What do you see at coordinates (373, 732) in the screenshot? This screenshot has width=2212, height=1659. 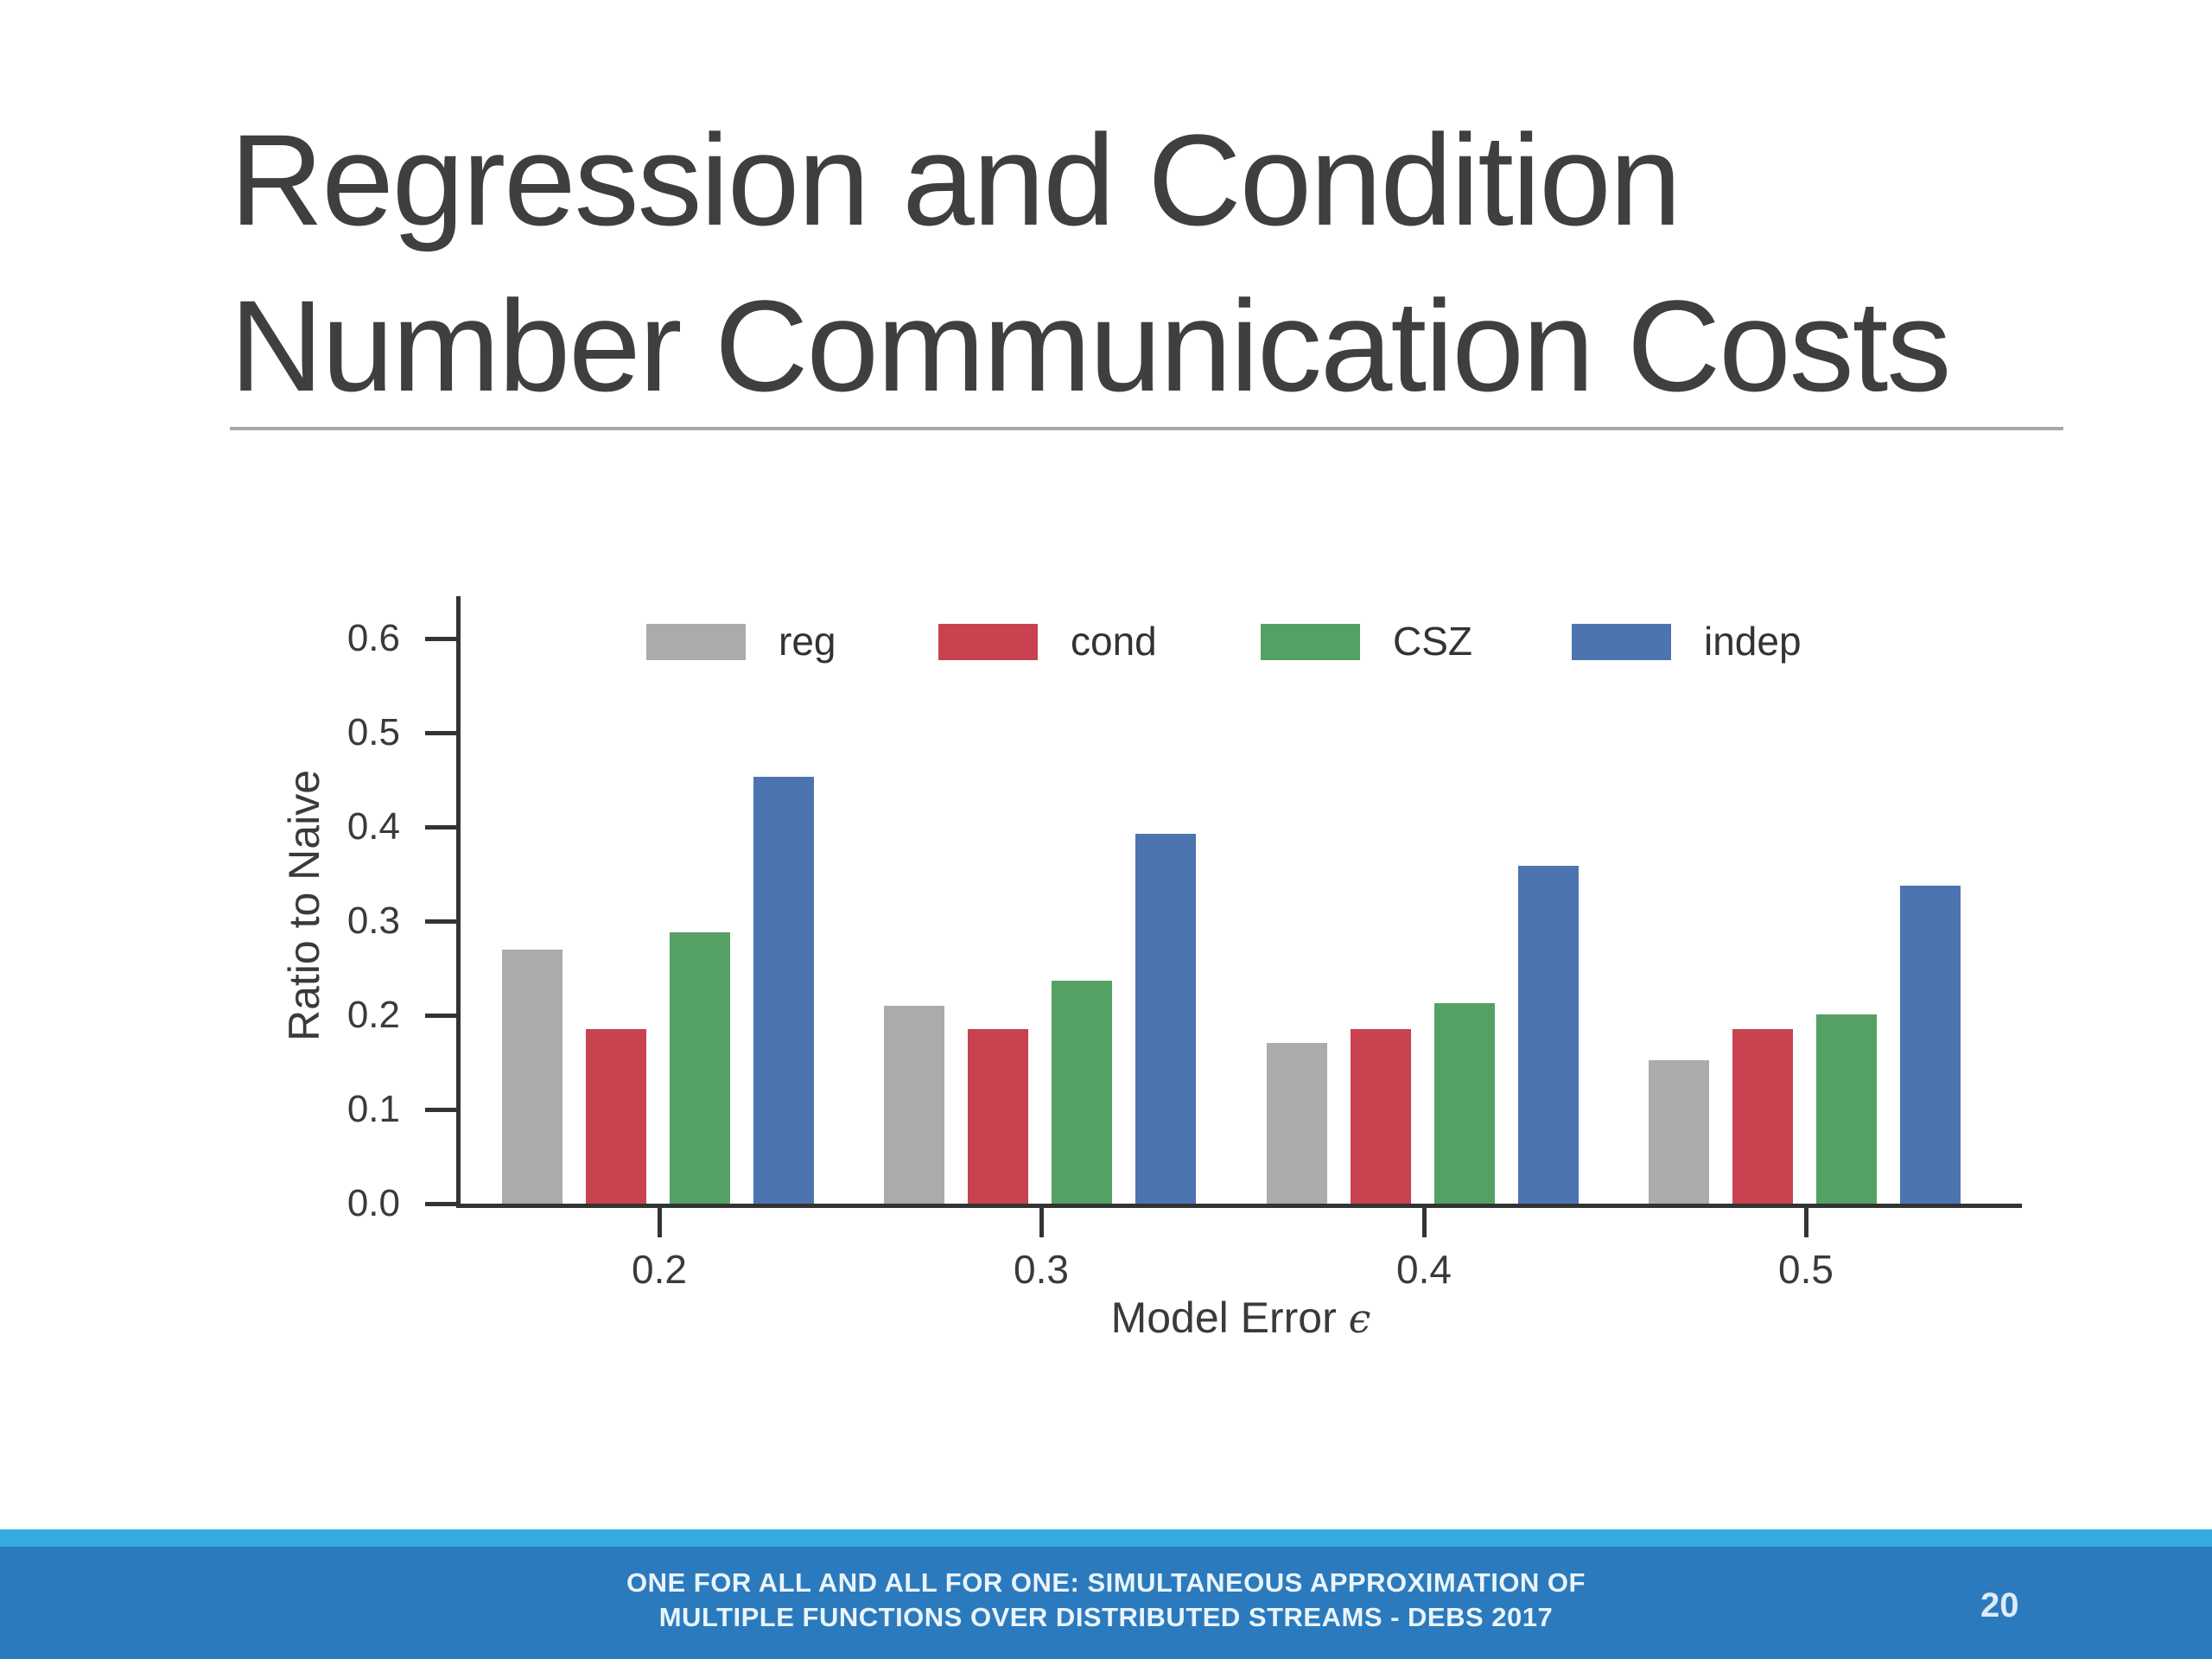 I see `y-tick-label: 0.5` at bounding box center [373, 732].